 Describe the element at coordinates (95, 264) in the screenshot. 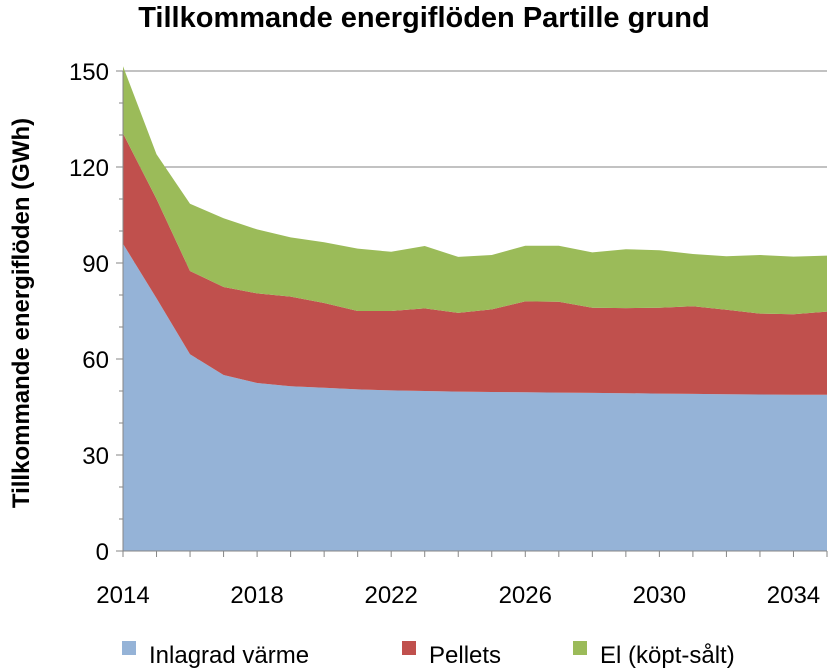

I see `y-tick-label: 90` at that location.